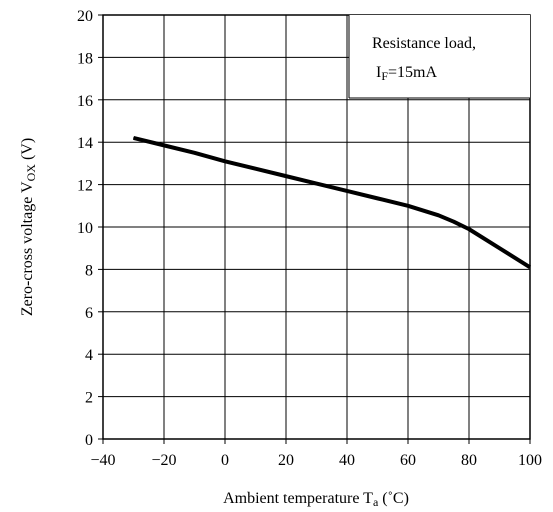  I want to click on y-tick-label: 20, so click(85, 16).